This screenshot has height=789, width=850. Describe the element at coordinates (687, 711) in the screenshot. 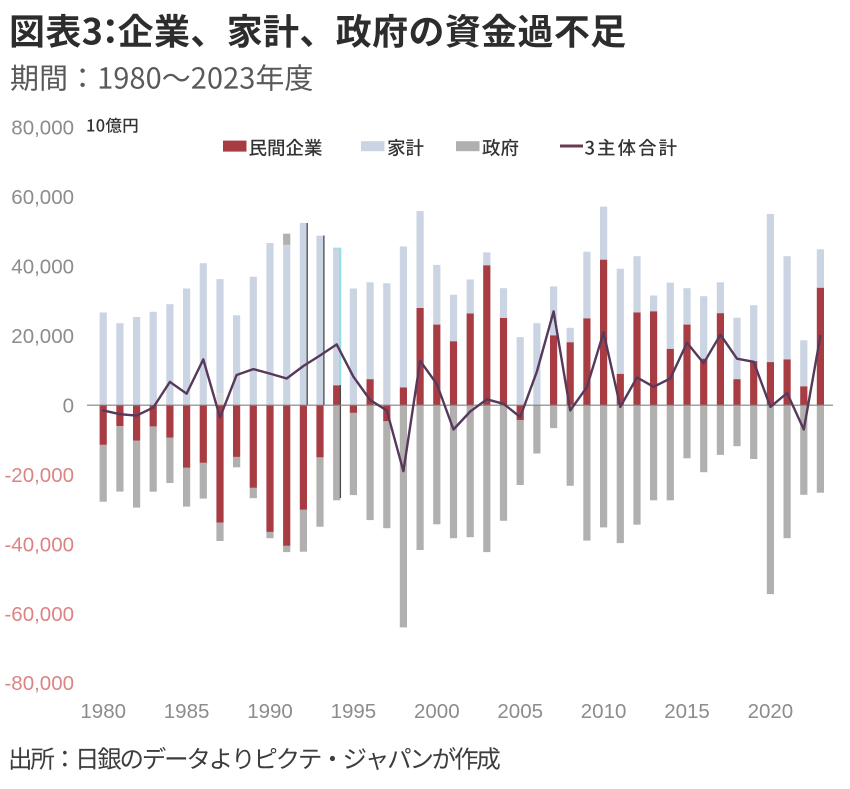

I see `svg-text: 2015` at that location.